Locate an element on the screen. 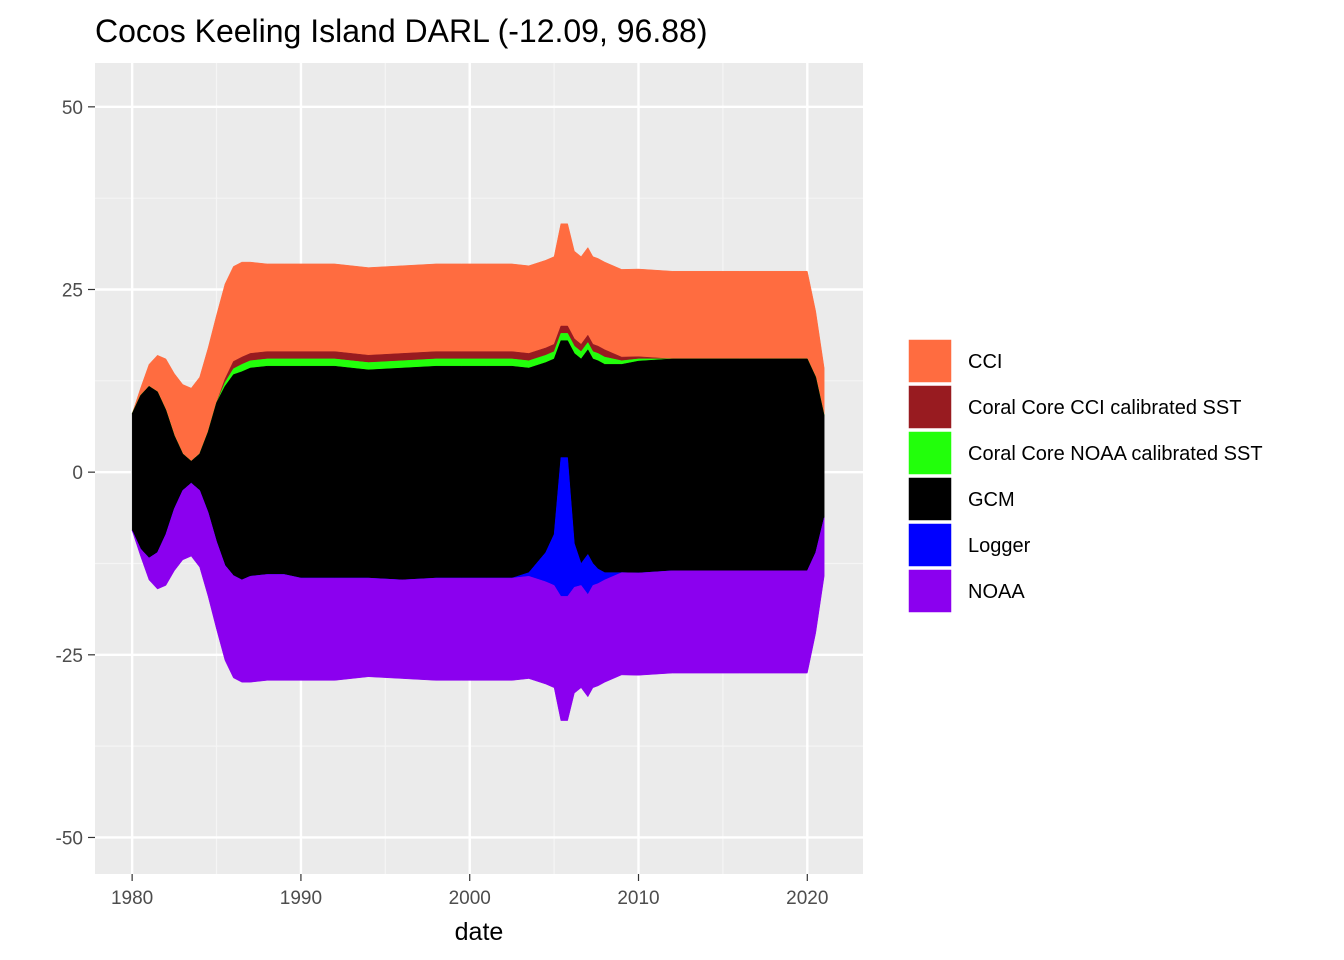 The height and width of the screenshot is (960, 1344). legend-key-coral-core-cci-calibrated-sst is located at coordinates (930, 407).